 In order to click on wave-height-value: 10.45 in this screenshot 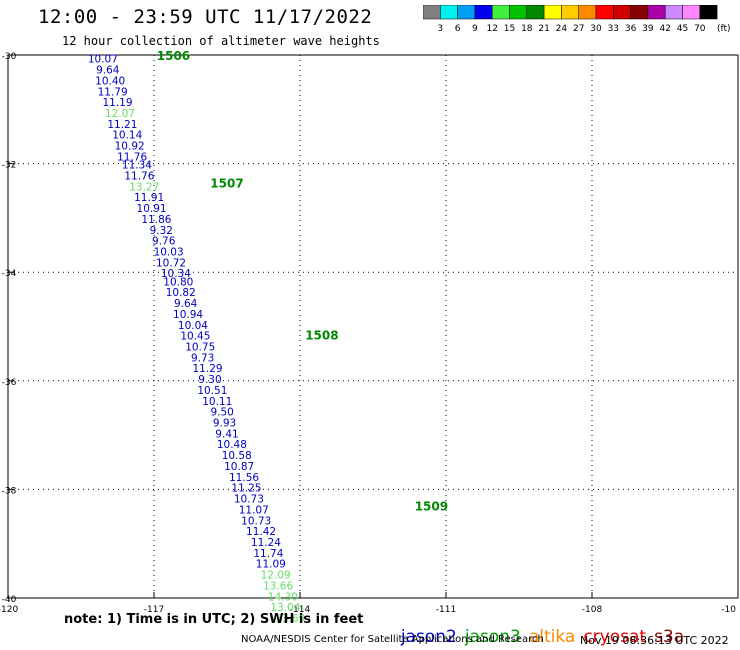, I will do `click(195, 337)`.